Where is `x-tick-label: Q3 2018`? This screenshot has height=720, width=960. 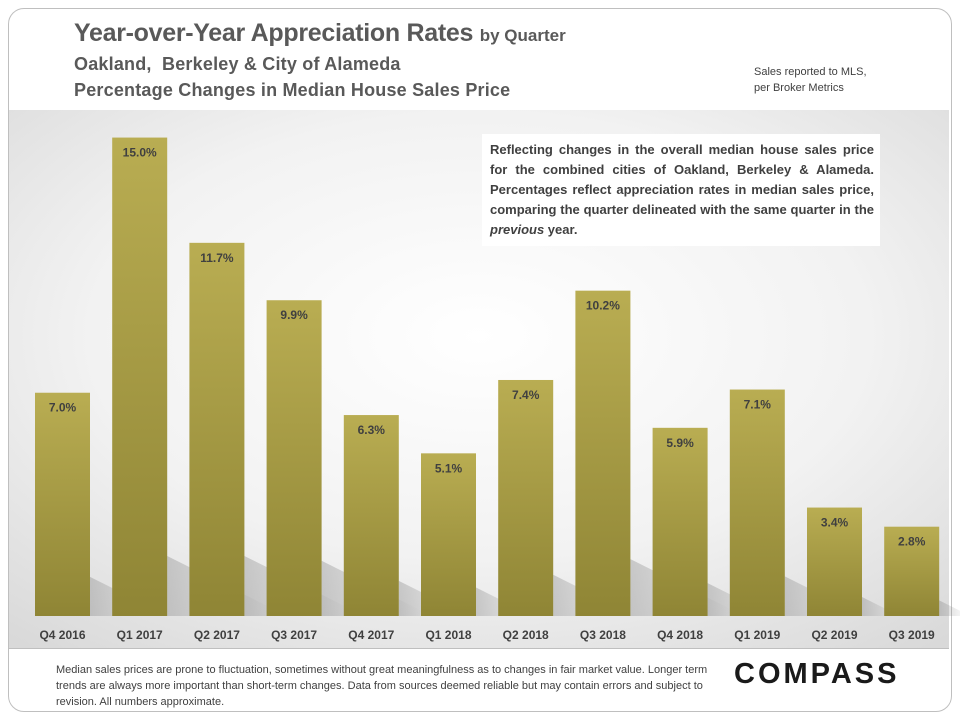 x-tick-label: Q3 2018 is located at coordinates (603, 635).